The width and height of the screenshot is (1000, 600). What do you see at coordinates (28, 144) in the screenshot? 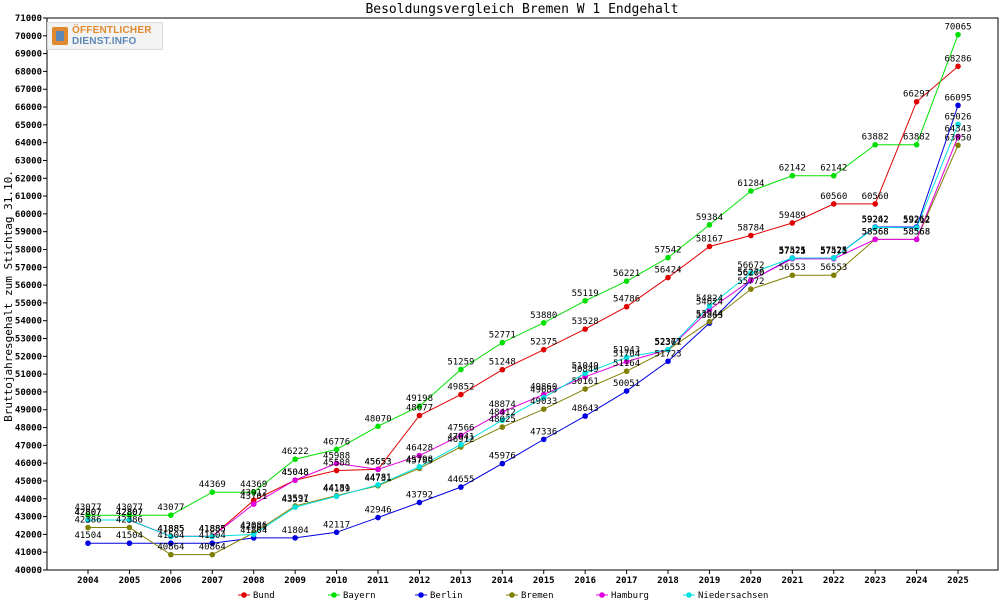
I see `y-tick-label: 64000` at bounding box center [28, 144].